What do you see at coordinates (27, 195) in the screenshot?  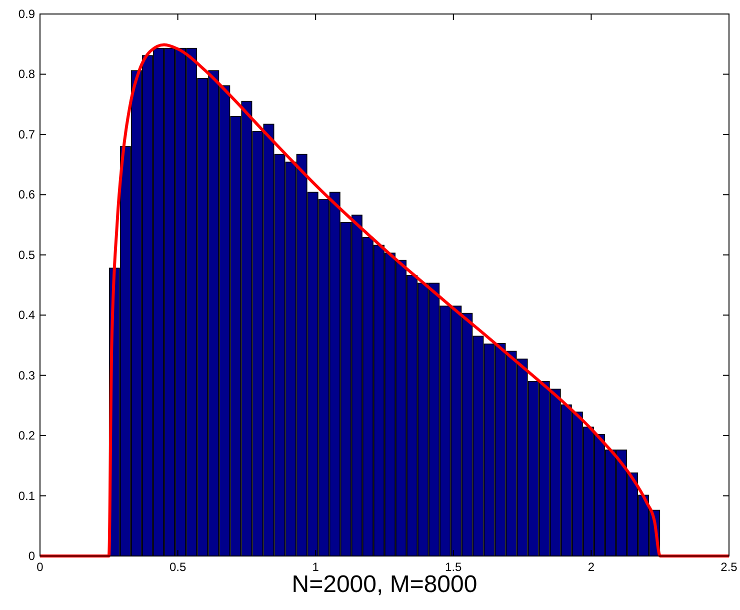 I see `y-tick-label: 0.6` at bounding box center [27, 195].